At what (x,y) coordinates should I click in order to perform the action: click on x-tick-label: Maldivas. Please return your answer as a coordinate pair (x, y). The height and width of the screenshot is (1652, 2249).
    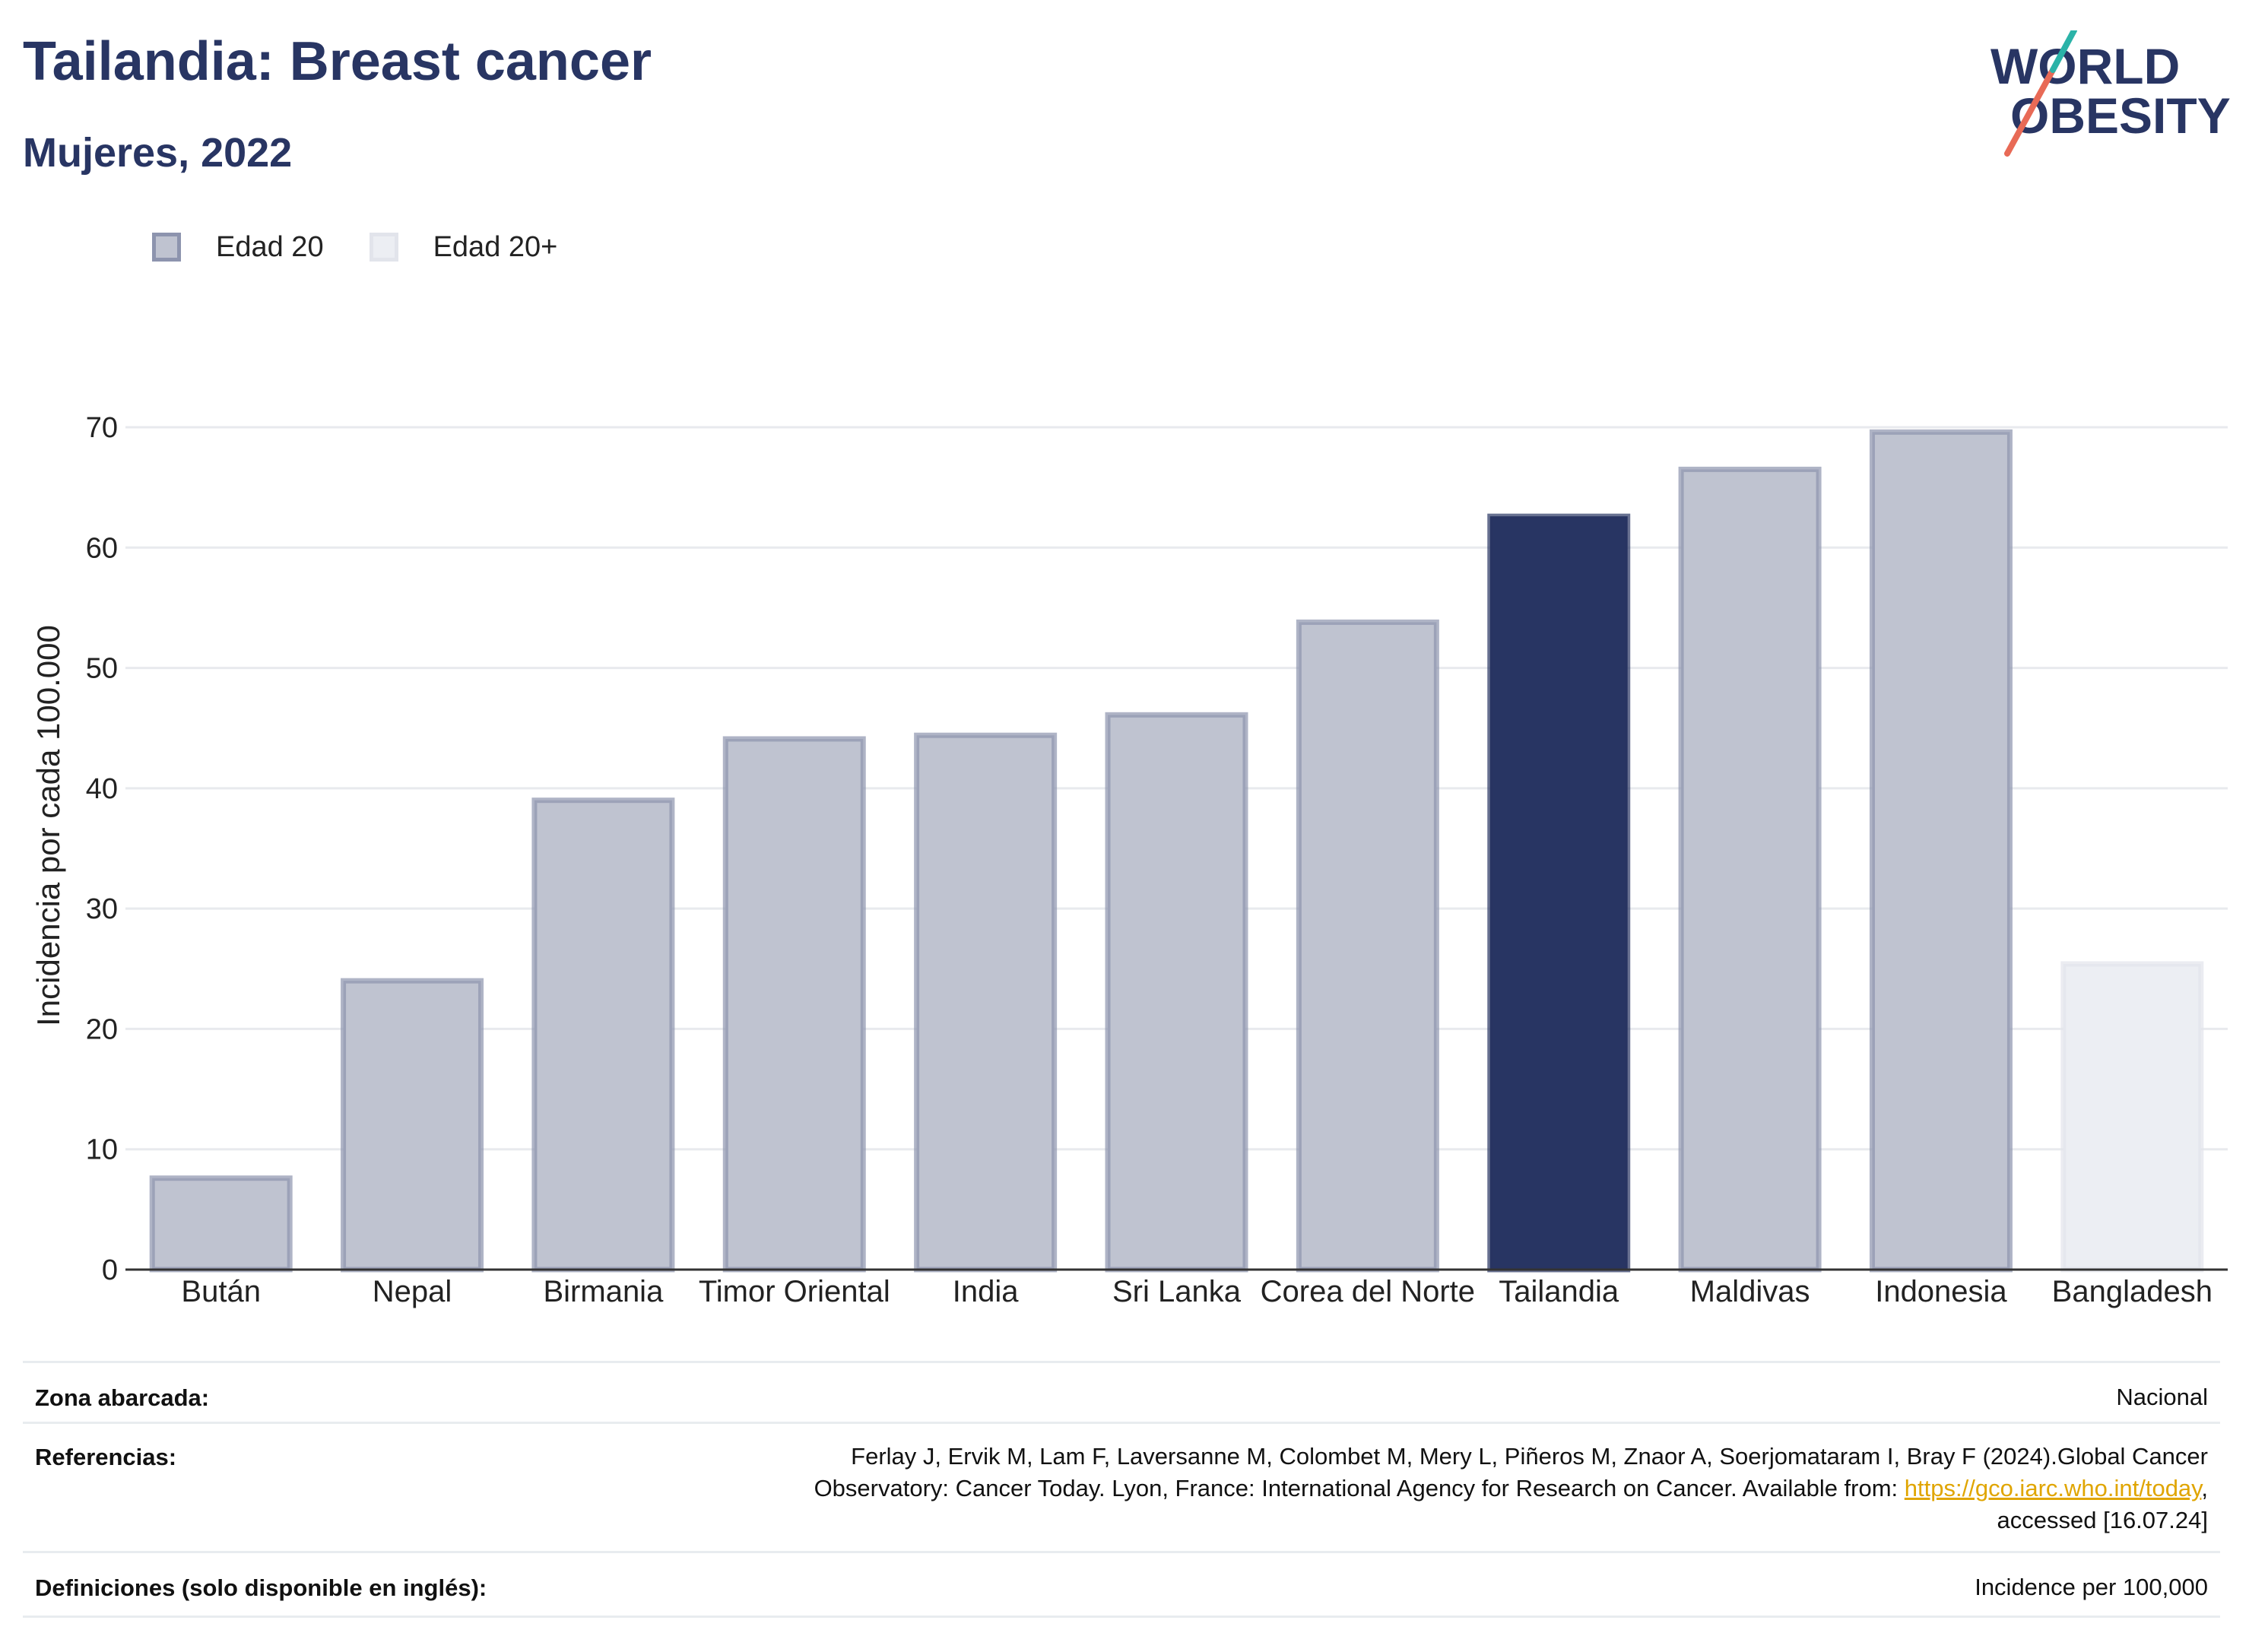
    Looking at the image, I should click on (1750, 1291).